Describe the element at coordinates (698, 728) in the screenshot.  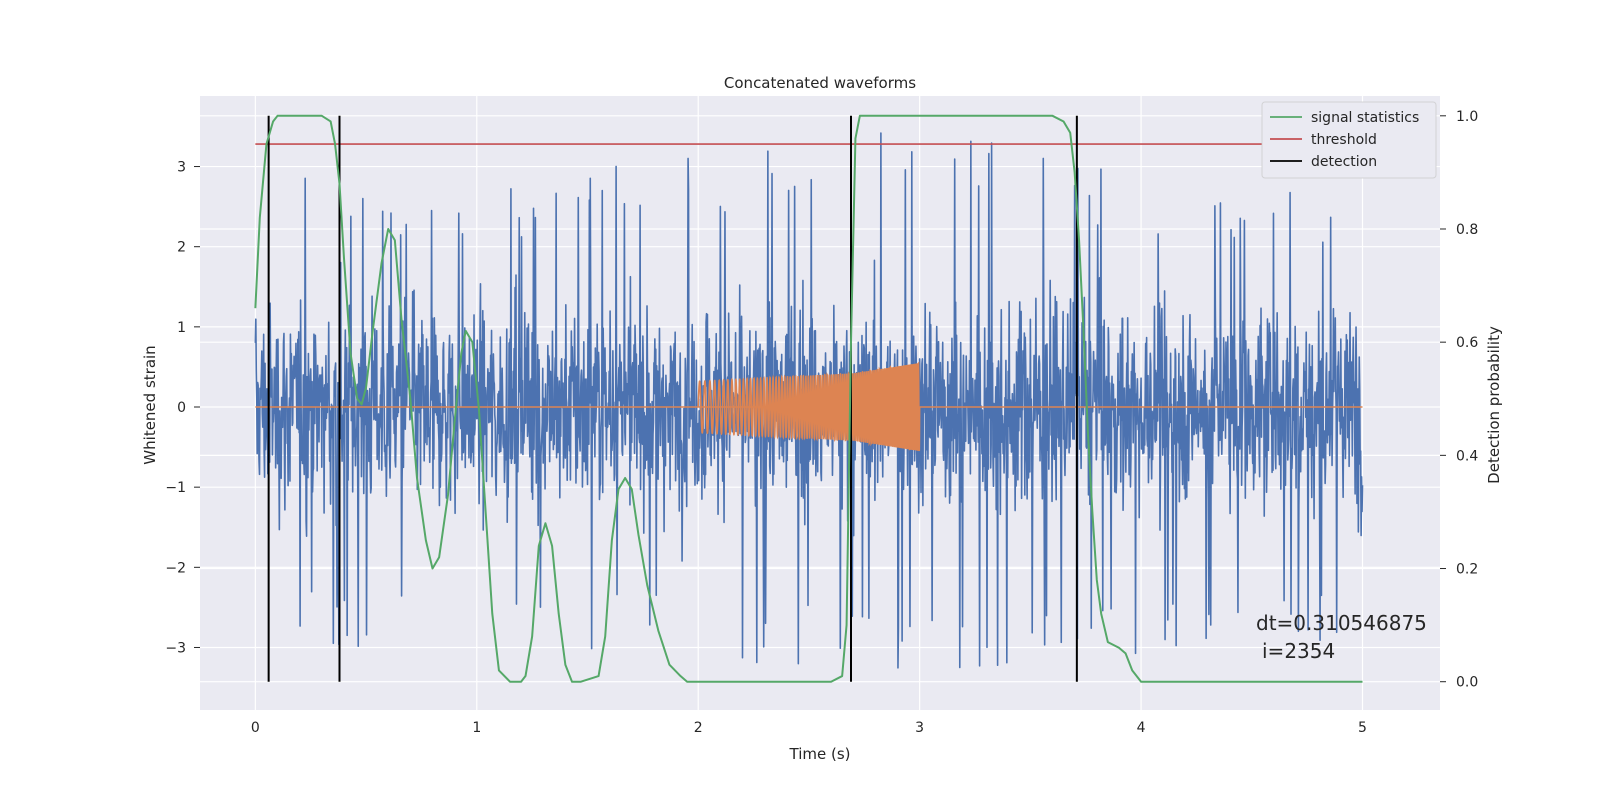
I see `x-tick-label: 2` at that location.